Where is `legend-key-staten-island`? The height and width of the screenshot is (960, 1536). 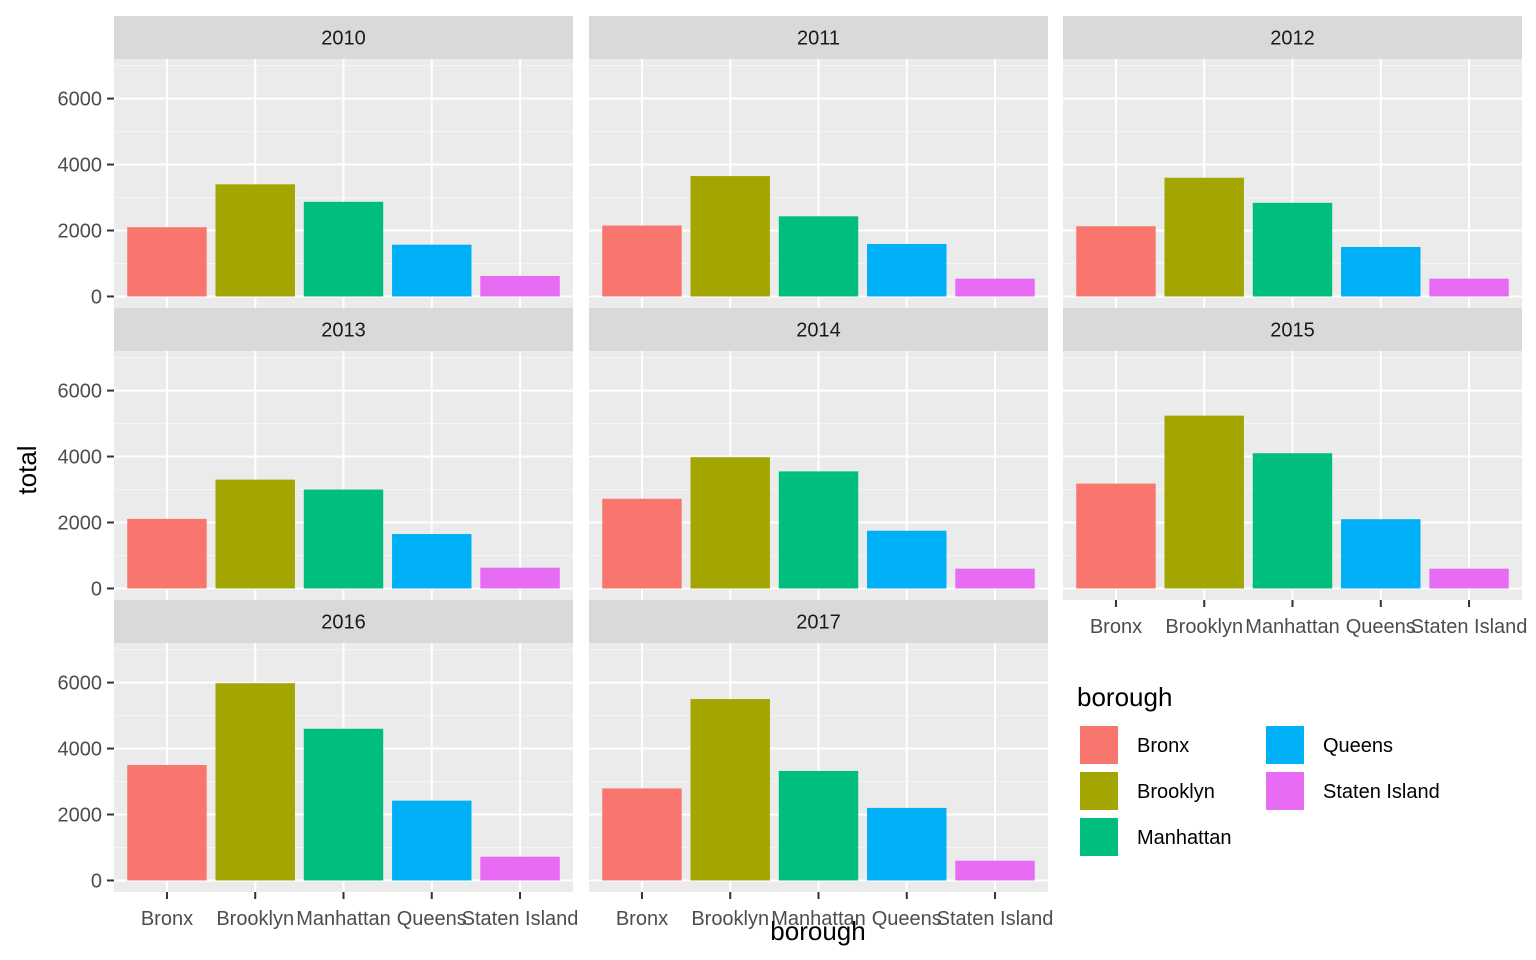
legend-key-staten-island is located at coordinates (1285, 791).